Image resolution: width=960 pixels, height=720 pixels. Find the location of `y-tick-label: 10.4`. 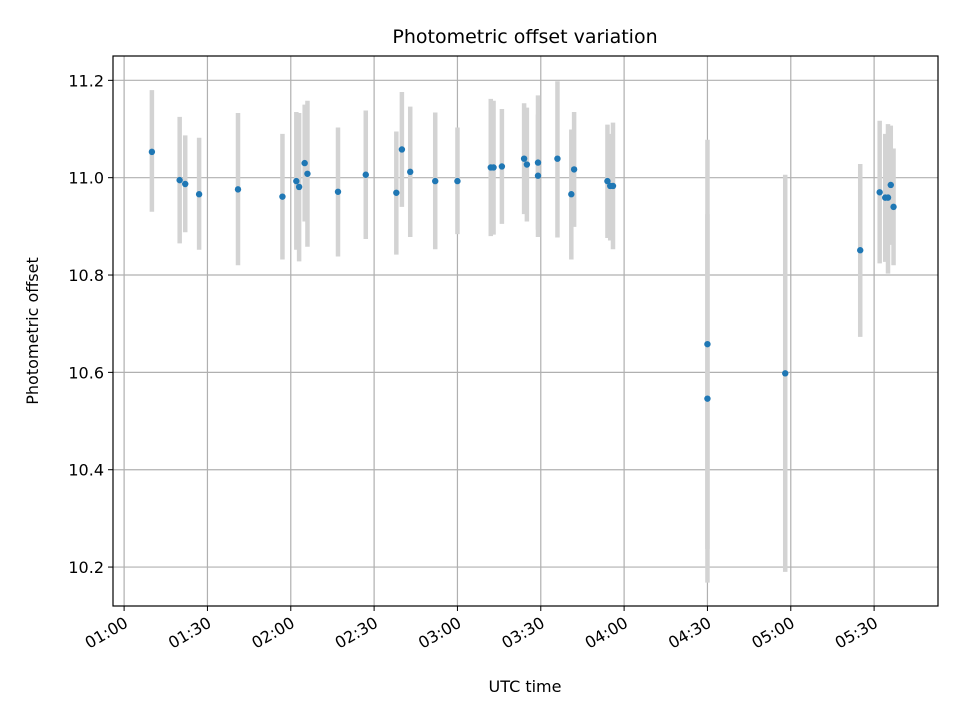

y-tick-label: 10.4 is located at coordinates (86, 470).